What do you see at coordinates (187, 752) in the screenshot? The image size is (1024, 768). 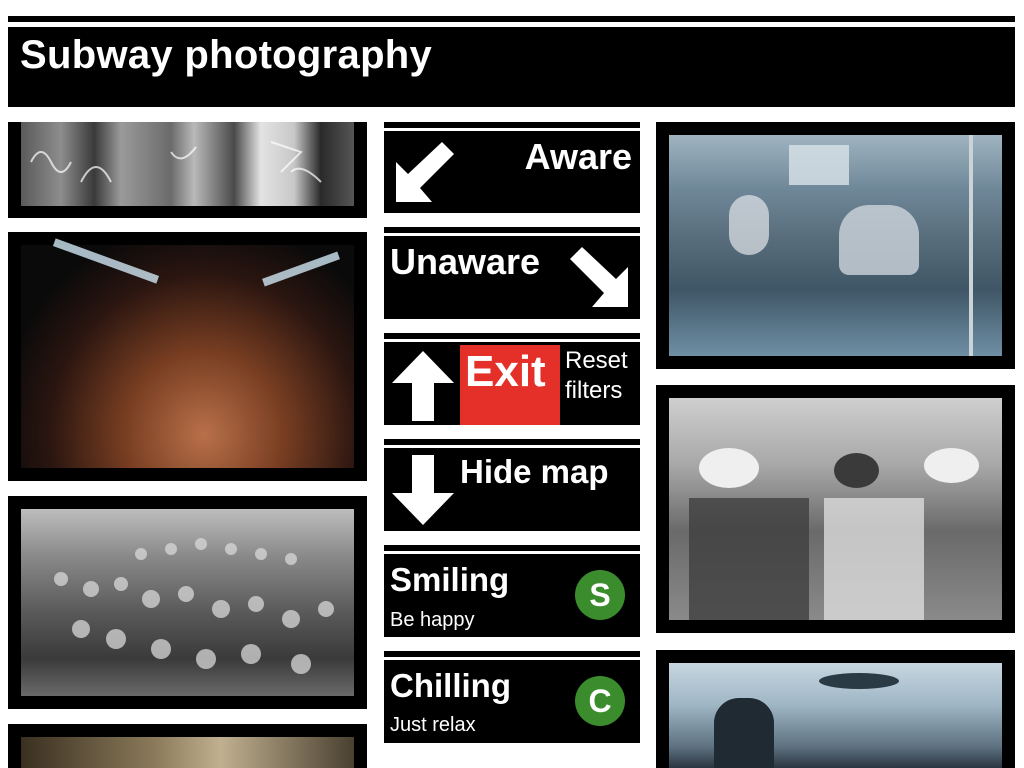 I see `partial-image` at bounding box center [187, 752].